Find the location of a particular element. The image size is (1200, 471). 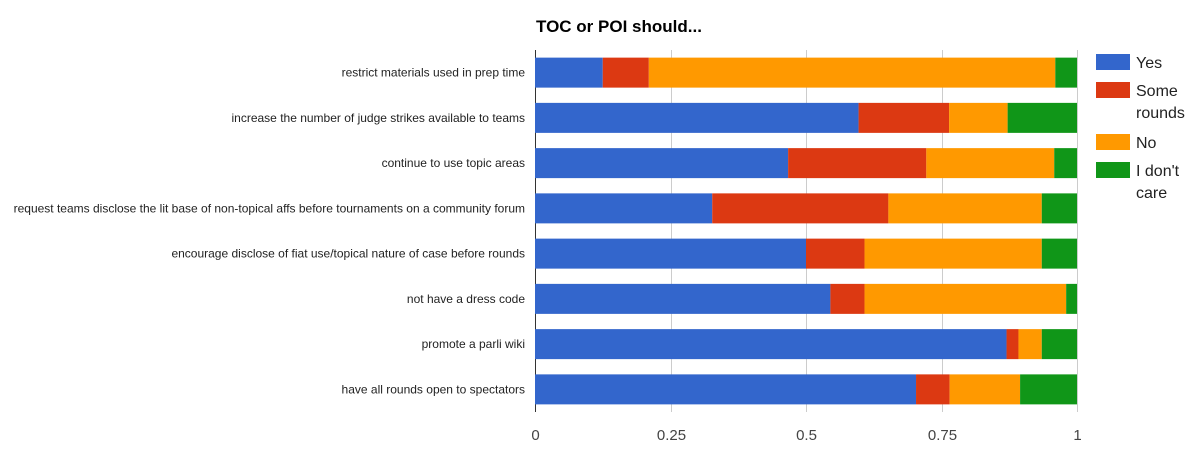

x-axis-ticks: 0 0.25 0.5 0.75 1 is located at coordinates (806, 435).